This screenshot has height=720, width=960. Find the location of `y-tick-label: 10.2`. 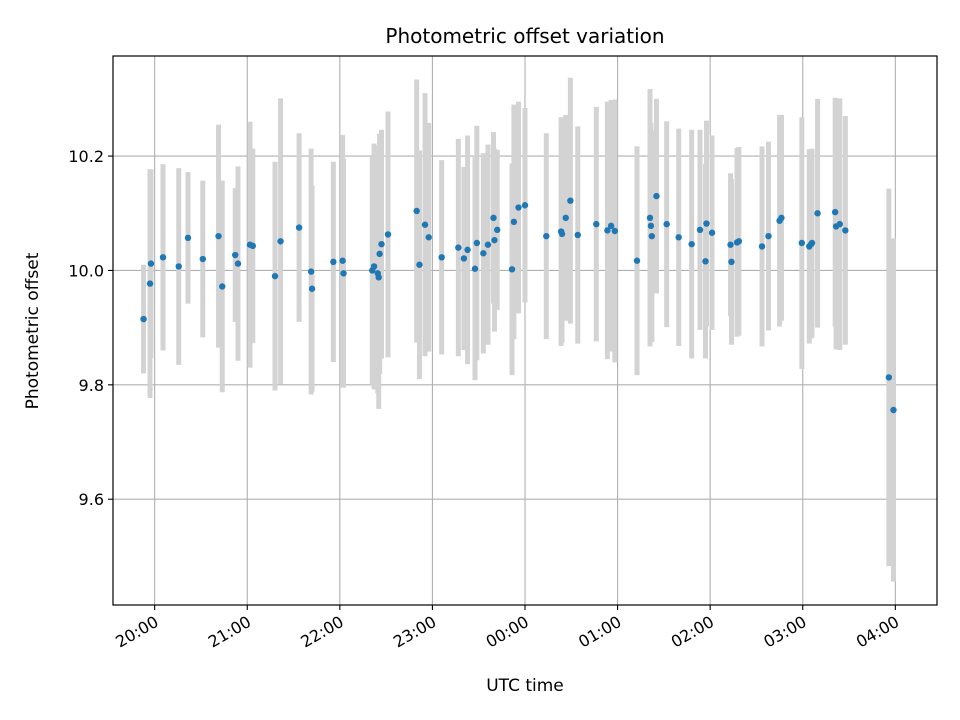

y-tick-label: 10.2 is located at coordinates (86, 156).